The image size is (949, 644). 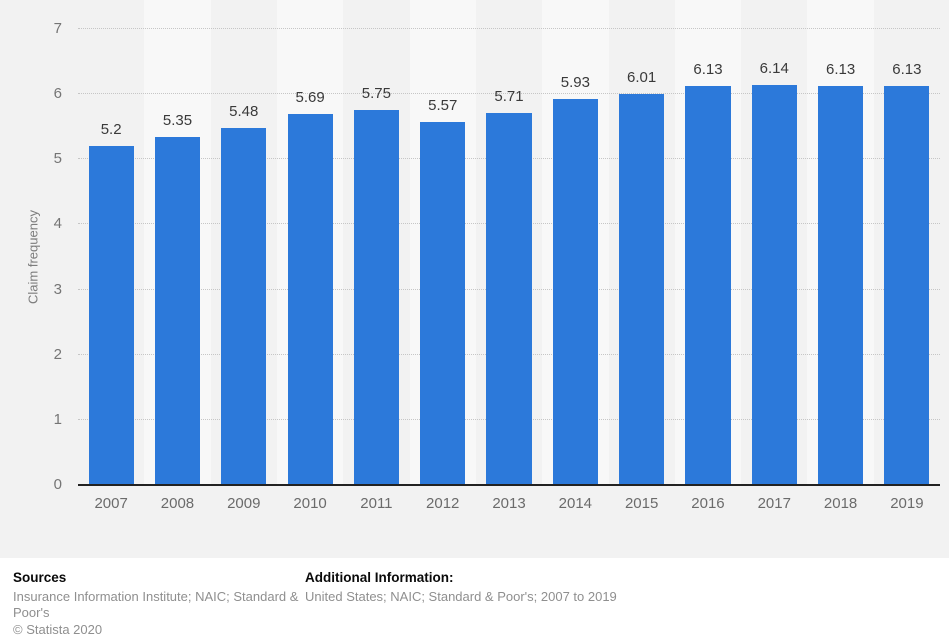 I want to click on y-tick-label: 0, so click(x=57, y=484).